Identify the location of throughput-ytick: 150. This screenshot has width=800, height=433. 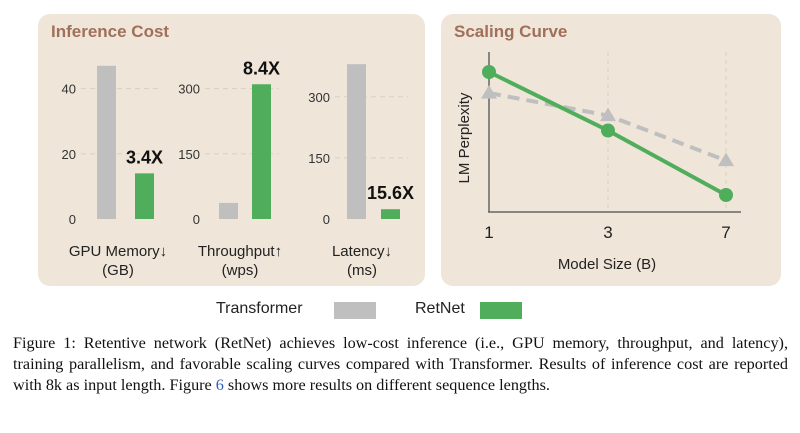
(189, 154).